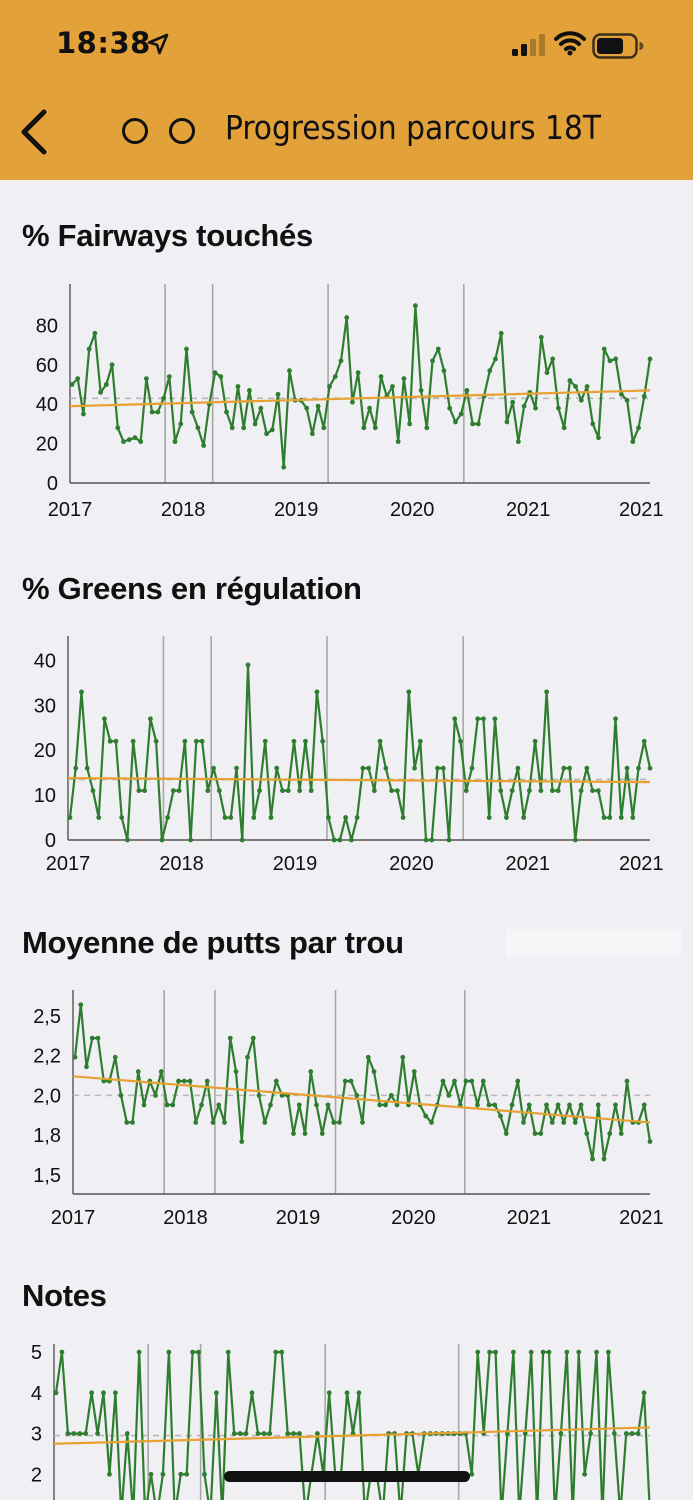  What do you see at coordinates (185, 1218) in the screenshot?
I see `x-tick-label: 2018` at bounding box center [185, 1218].